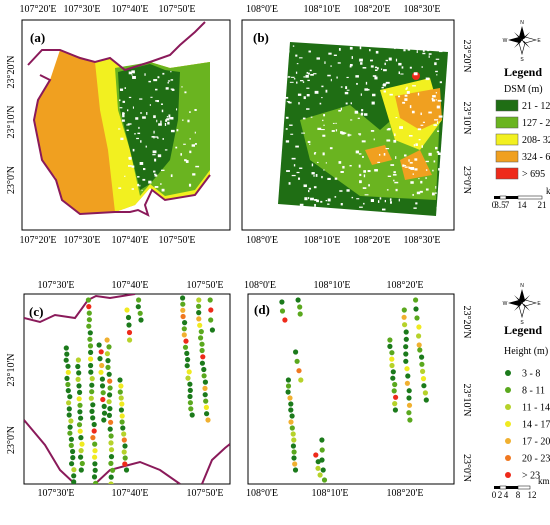 The height and width of the screenshot is (525, 550). What do you see at coordinates (536, 106) in the screenshot?
I see `legend-dsm-label: 21 - 127` at bounding box center [536, 106].